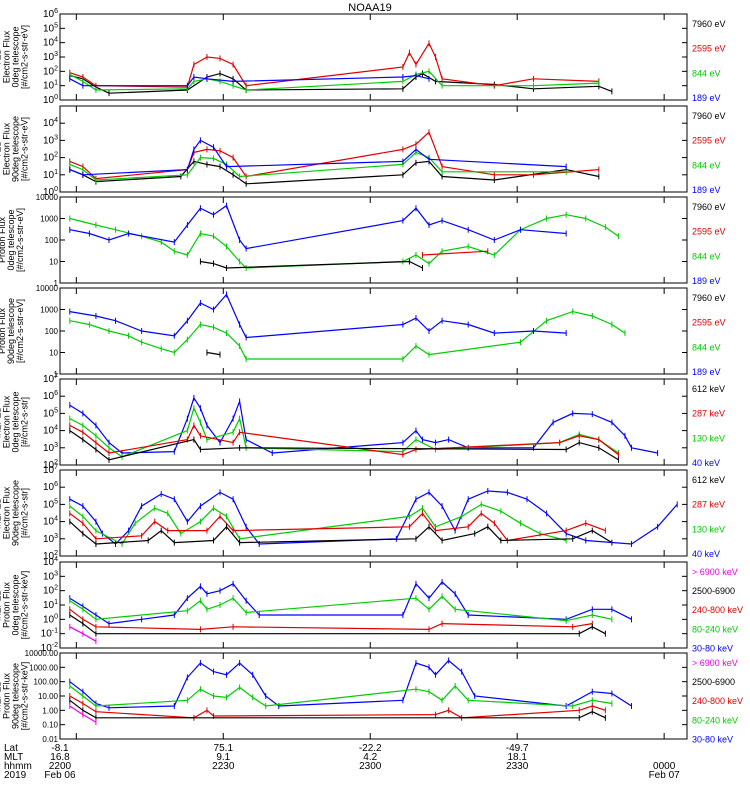  What do you see at coordinates (50, 158) in the screenshot?
I see `y-tick-label: 10²` at bounding box center [50, 158].